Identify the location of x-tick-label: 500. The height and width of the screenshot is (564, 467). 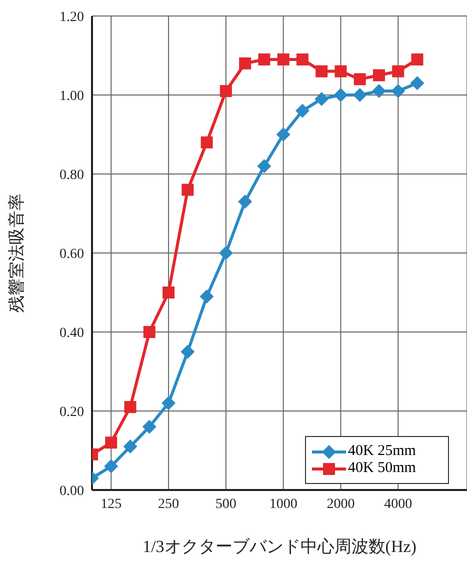
(225, 504).